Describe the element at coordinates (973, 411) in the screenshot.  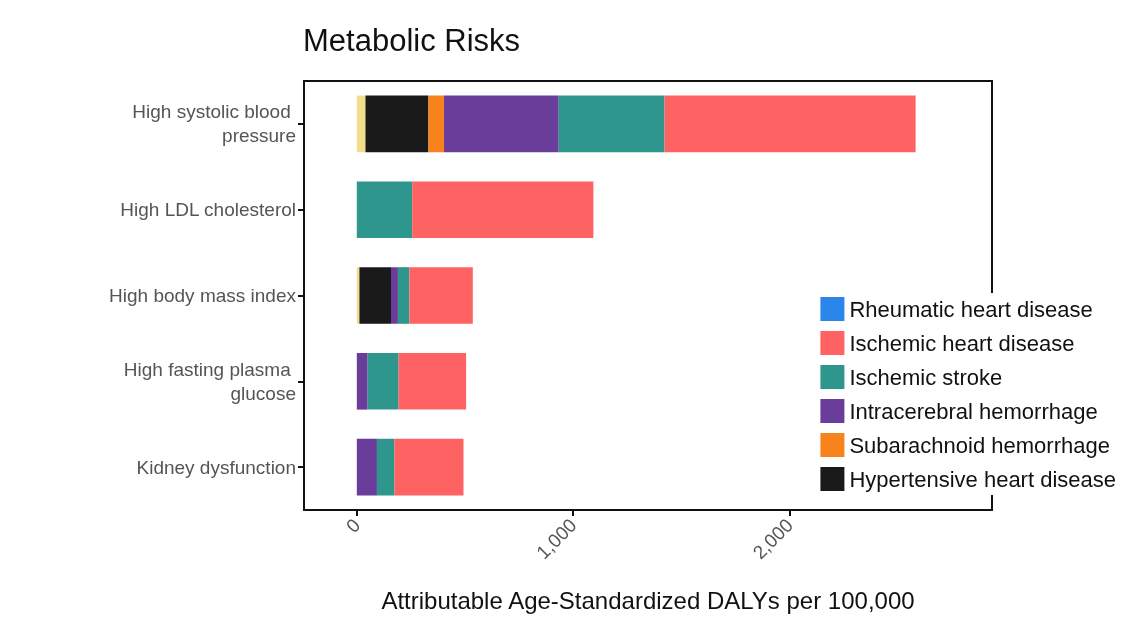
I see `legend-label: Intracerebral hemorrhage` at that location.